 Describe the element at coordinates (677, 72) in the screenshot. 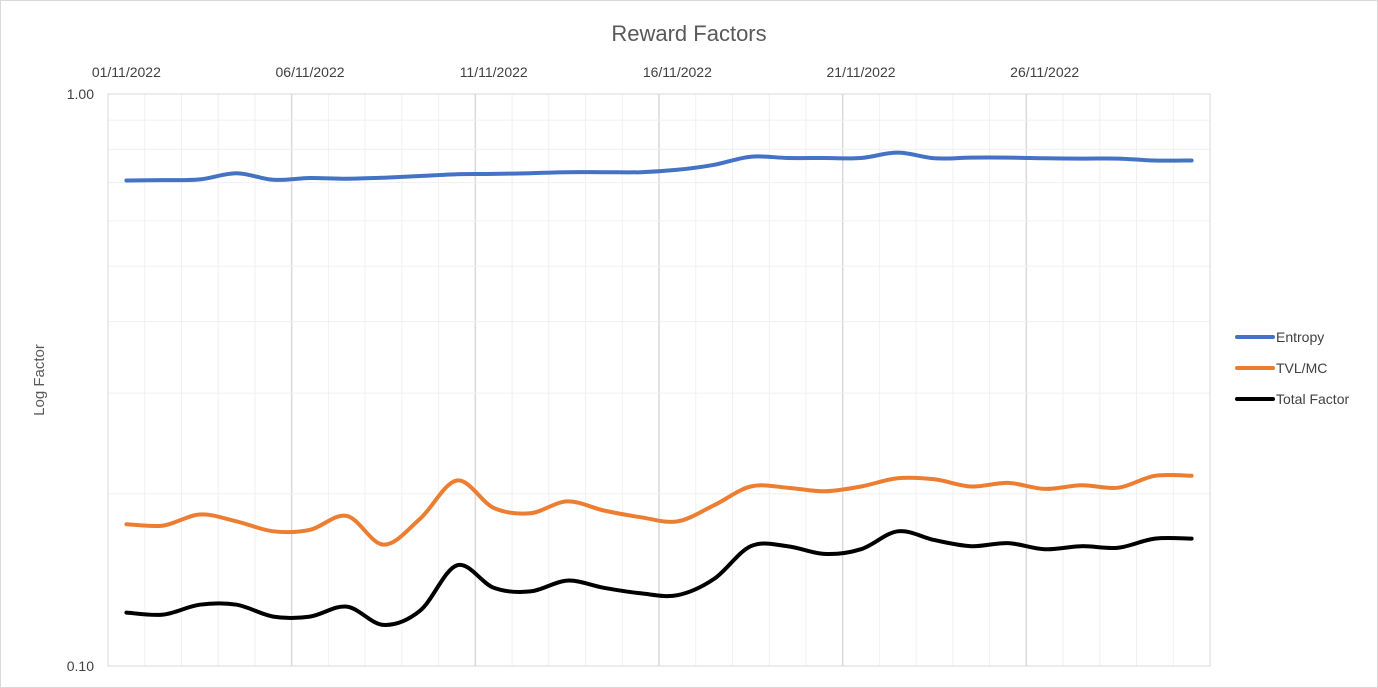

I see `x-tick-label: 16/11/2022` at that location.